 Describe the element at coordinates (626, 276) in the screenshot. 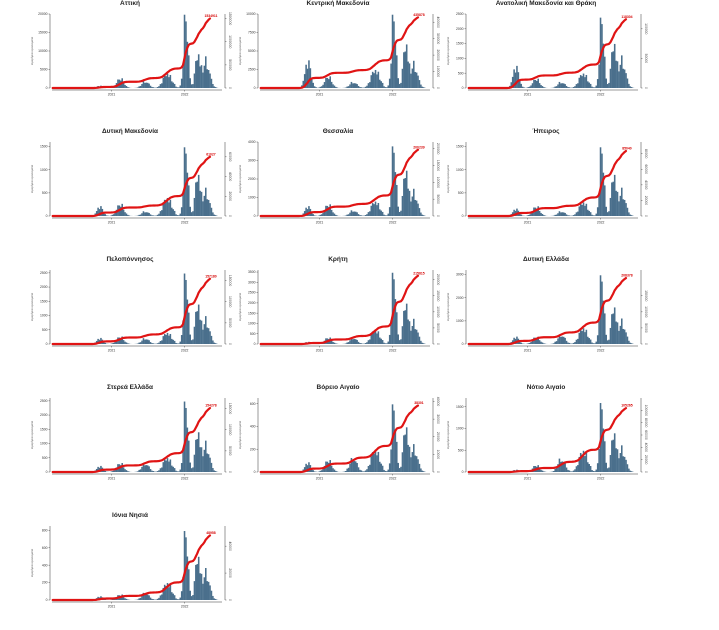

I see `peak-value-label: 208378` at that location.